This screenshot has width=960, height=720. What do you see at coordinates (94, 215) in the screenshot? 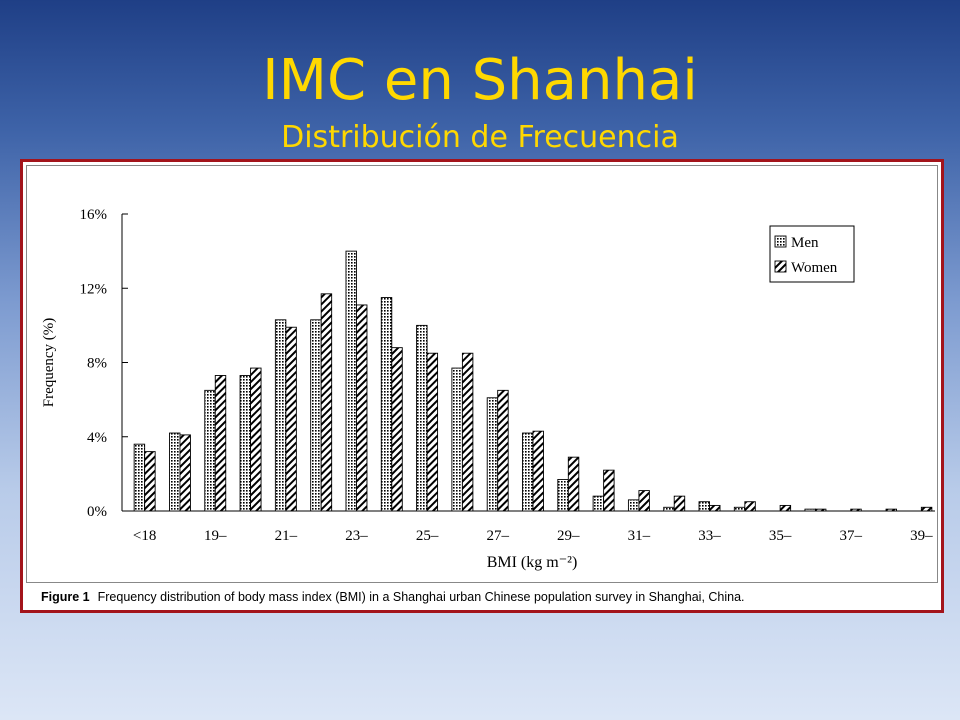
I see `y-tick-label: 16%` at bounding box center [94, 215].